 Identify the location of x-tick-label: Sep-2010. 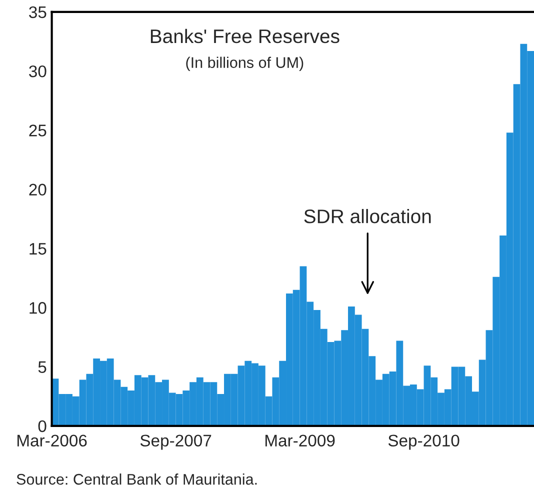
(424, 442).